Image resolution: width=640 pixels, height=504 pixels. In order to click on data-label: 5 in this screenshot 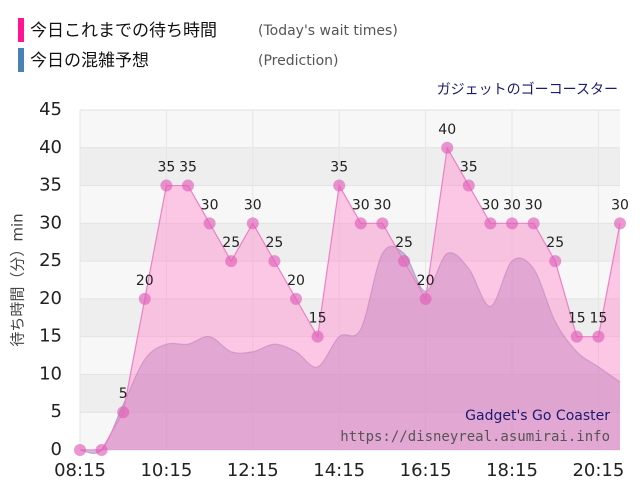, I will do `click(123, 394)`.